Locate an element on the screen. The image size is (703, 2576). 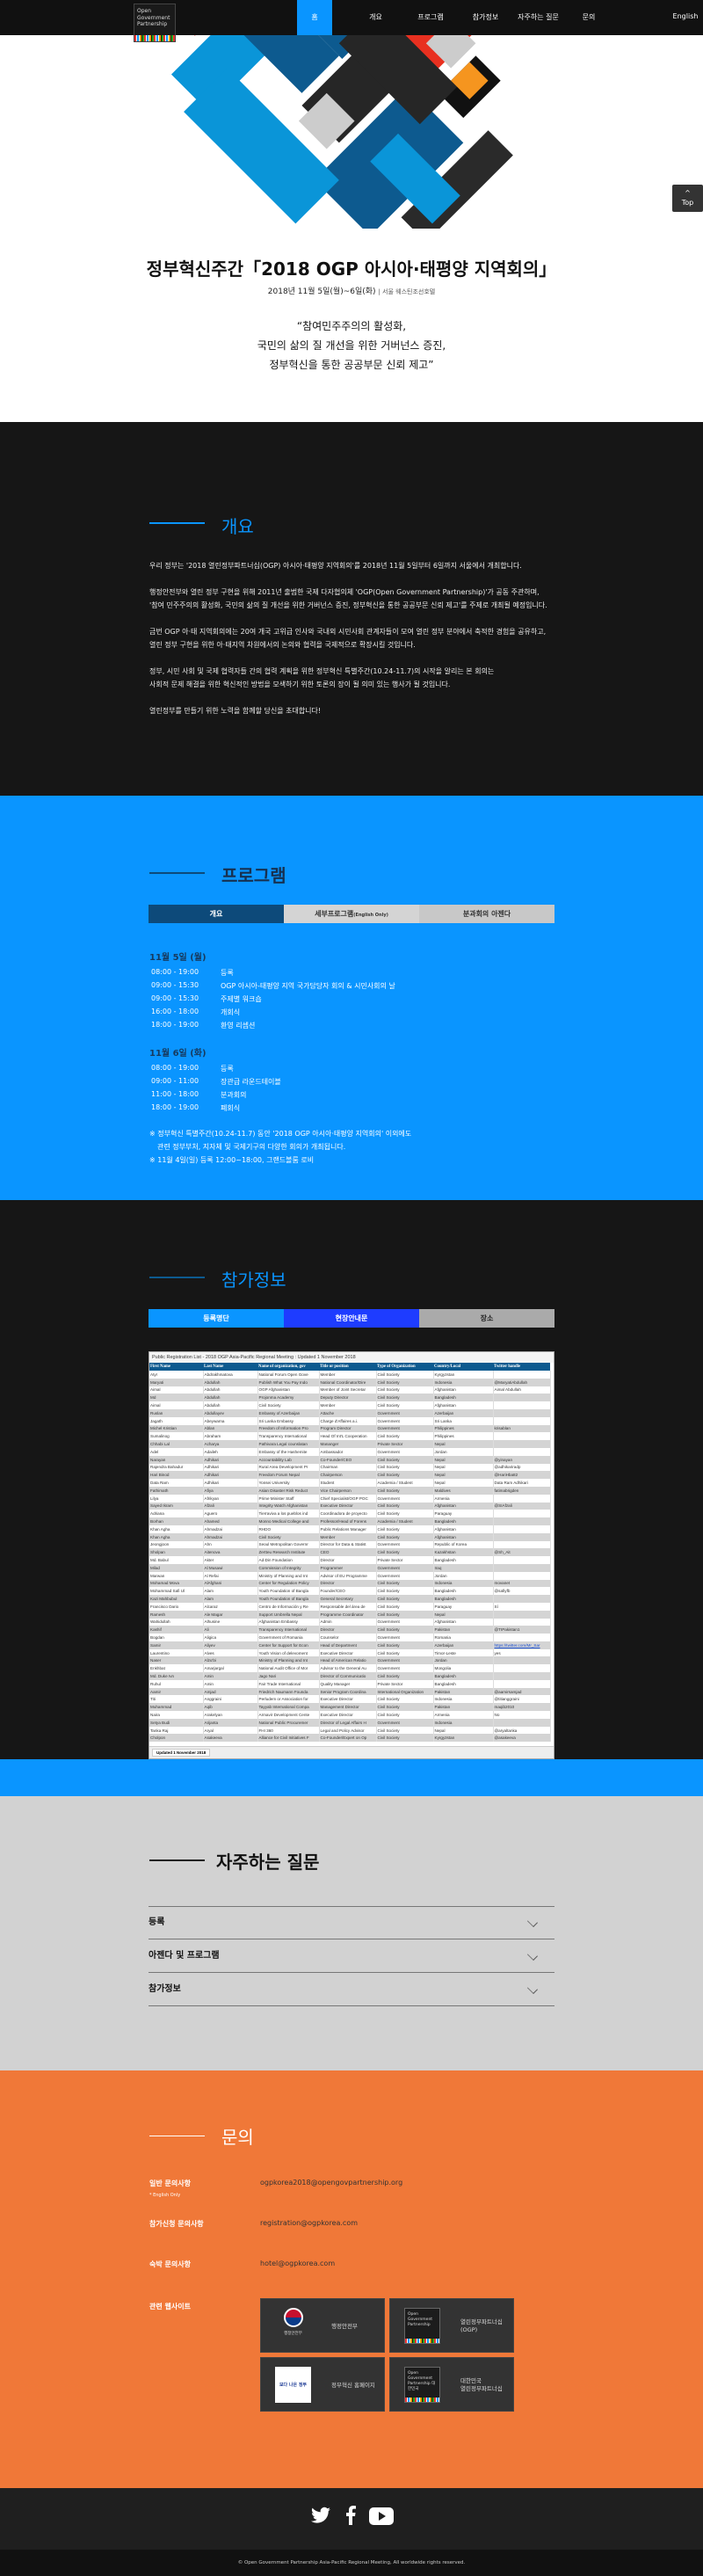
table-cell: Atyr is located at coordinates (176, 1375).